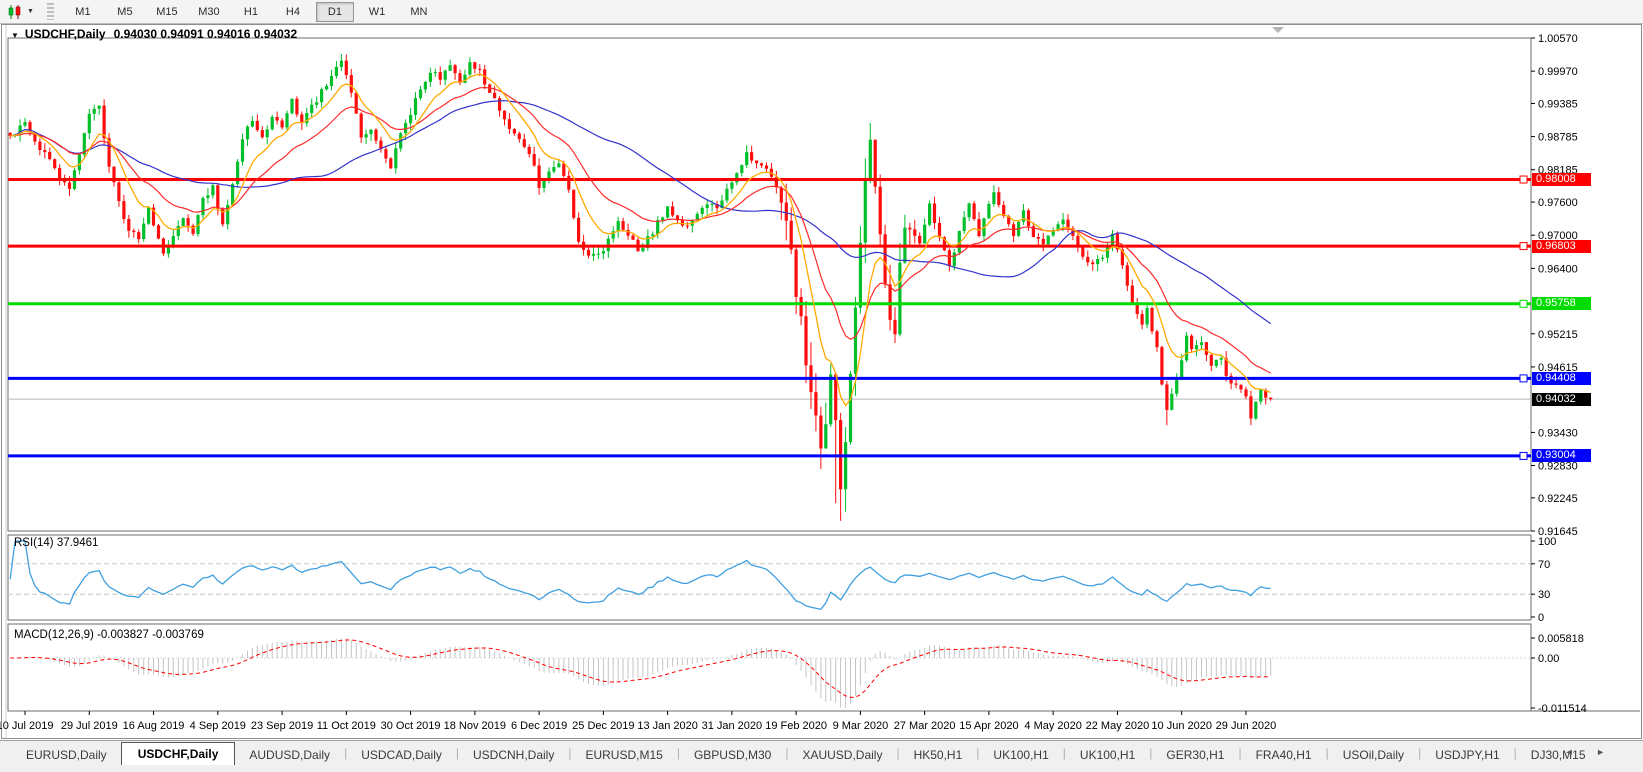 The height and width of the screenshot is (772, 1643). I want to click on date-tick-label: 10 Jul 2019, so click(26, 726).